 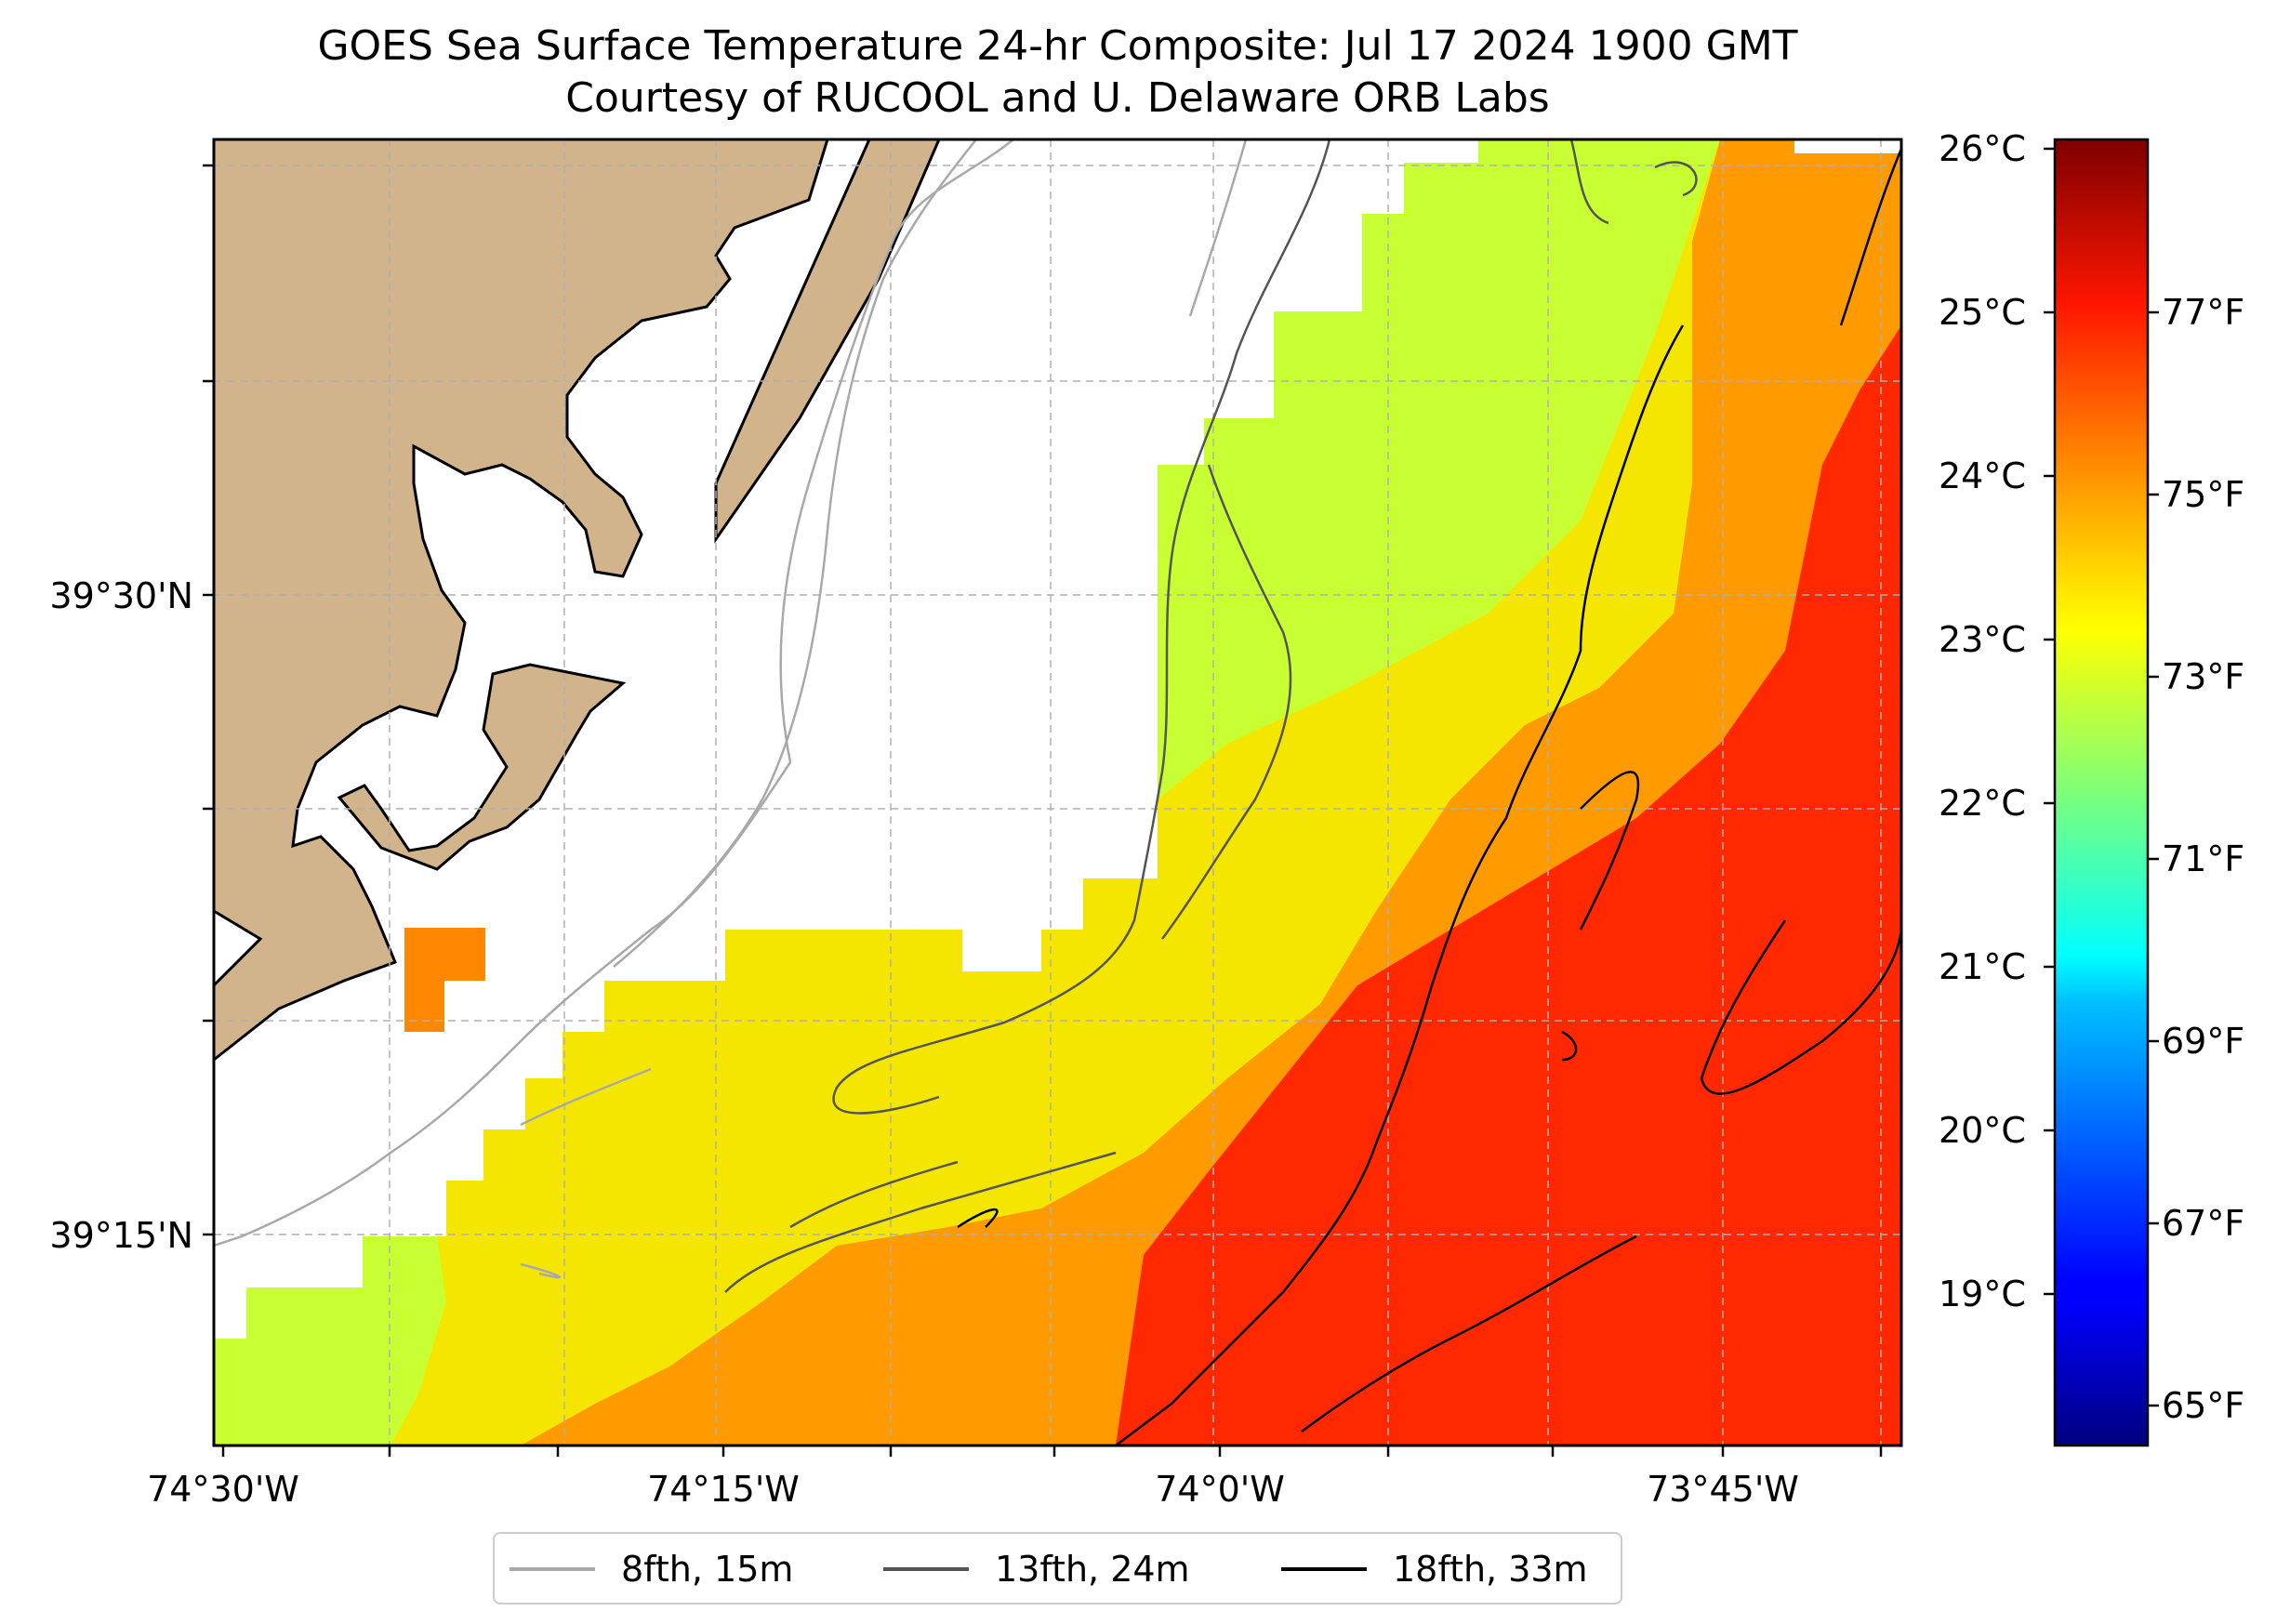 I want to click on colorbar, so click(x=2101, y=793).